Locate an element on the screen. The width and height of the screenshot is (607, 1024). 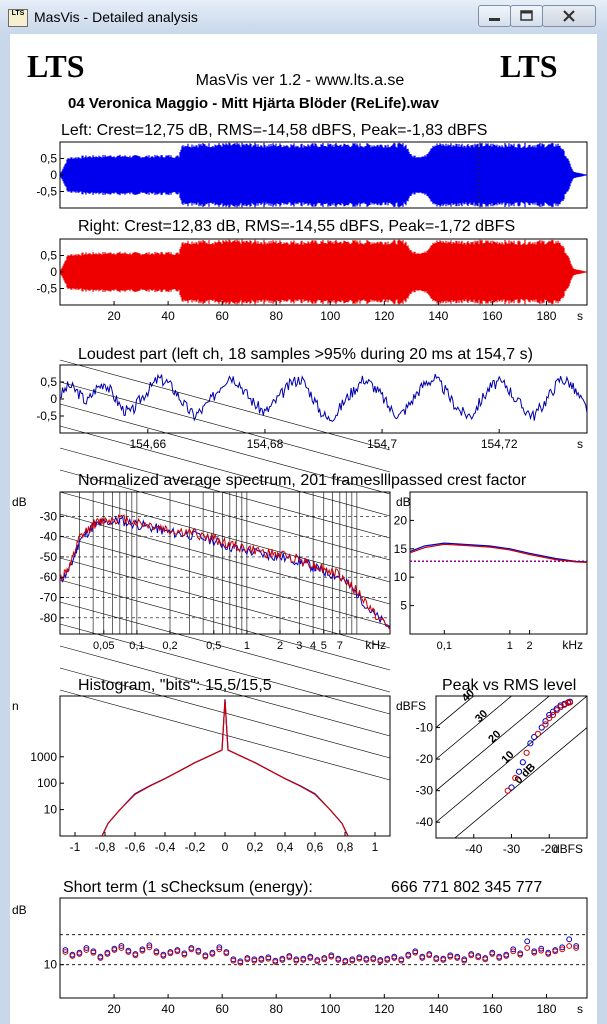
crest-ytick-label: 15 is located at coordinates (401, 549).